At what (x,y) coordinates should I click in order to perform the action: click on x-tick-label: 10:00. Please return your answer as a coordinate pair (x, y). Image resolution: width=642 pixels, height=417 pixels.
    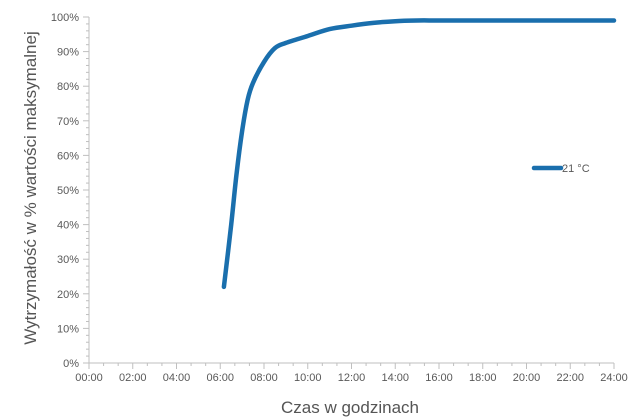
    Looking at the image, I should click on (308, 378).